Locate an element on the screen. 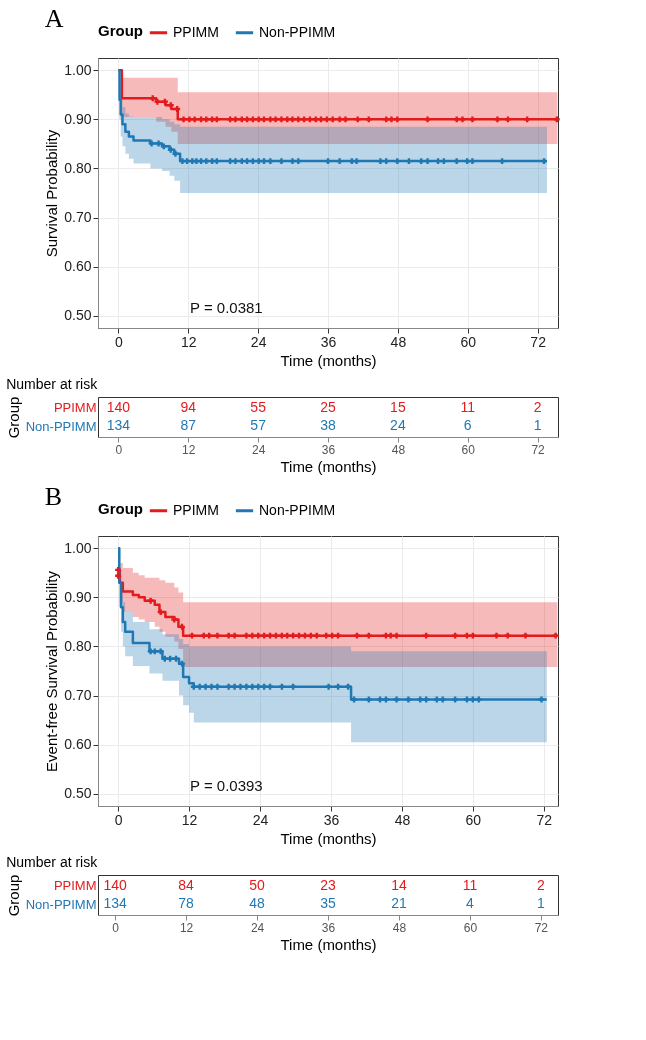 The image size is (646, 1040). data-label: 2 is located at coordinates (537, 406).